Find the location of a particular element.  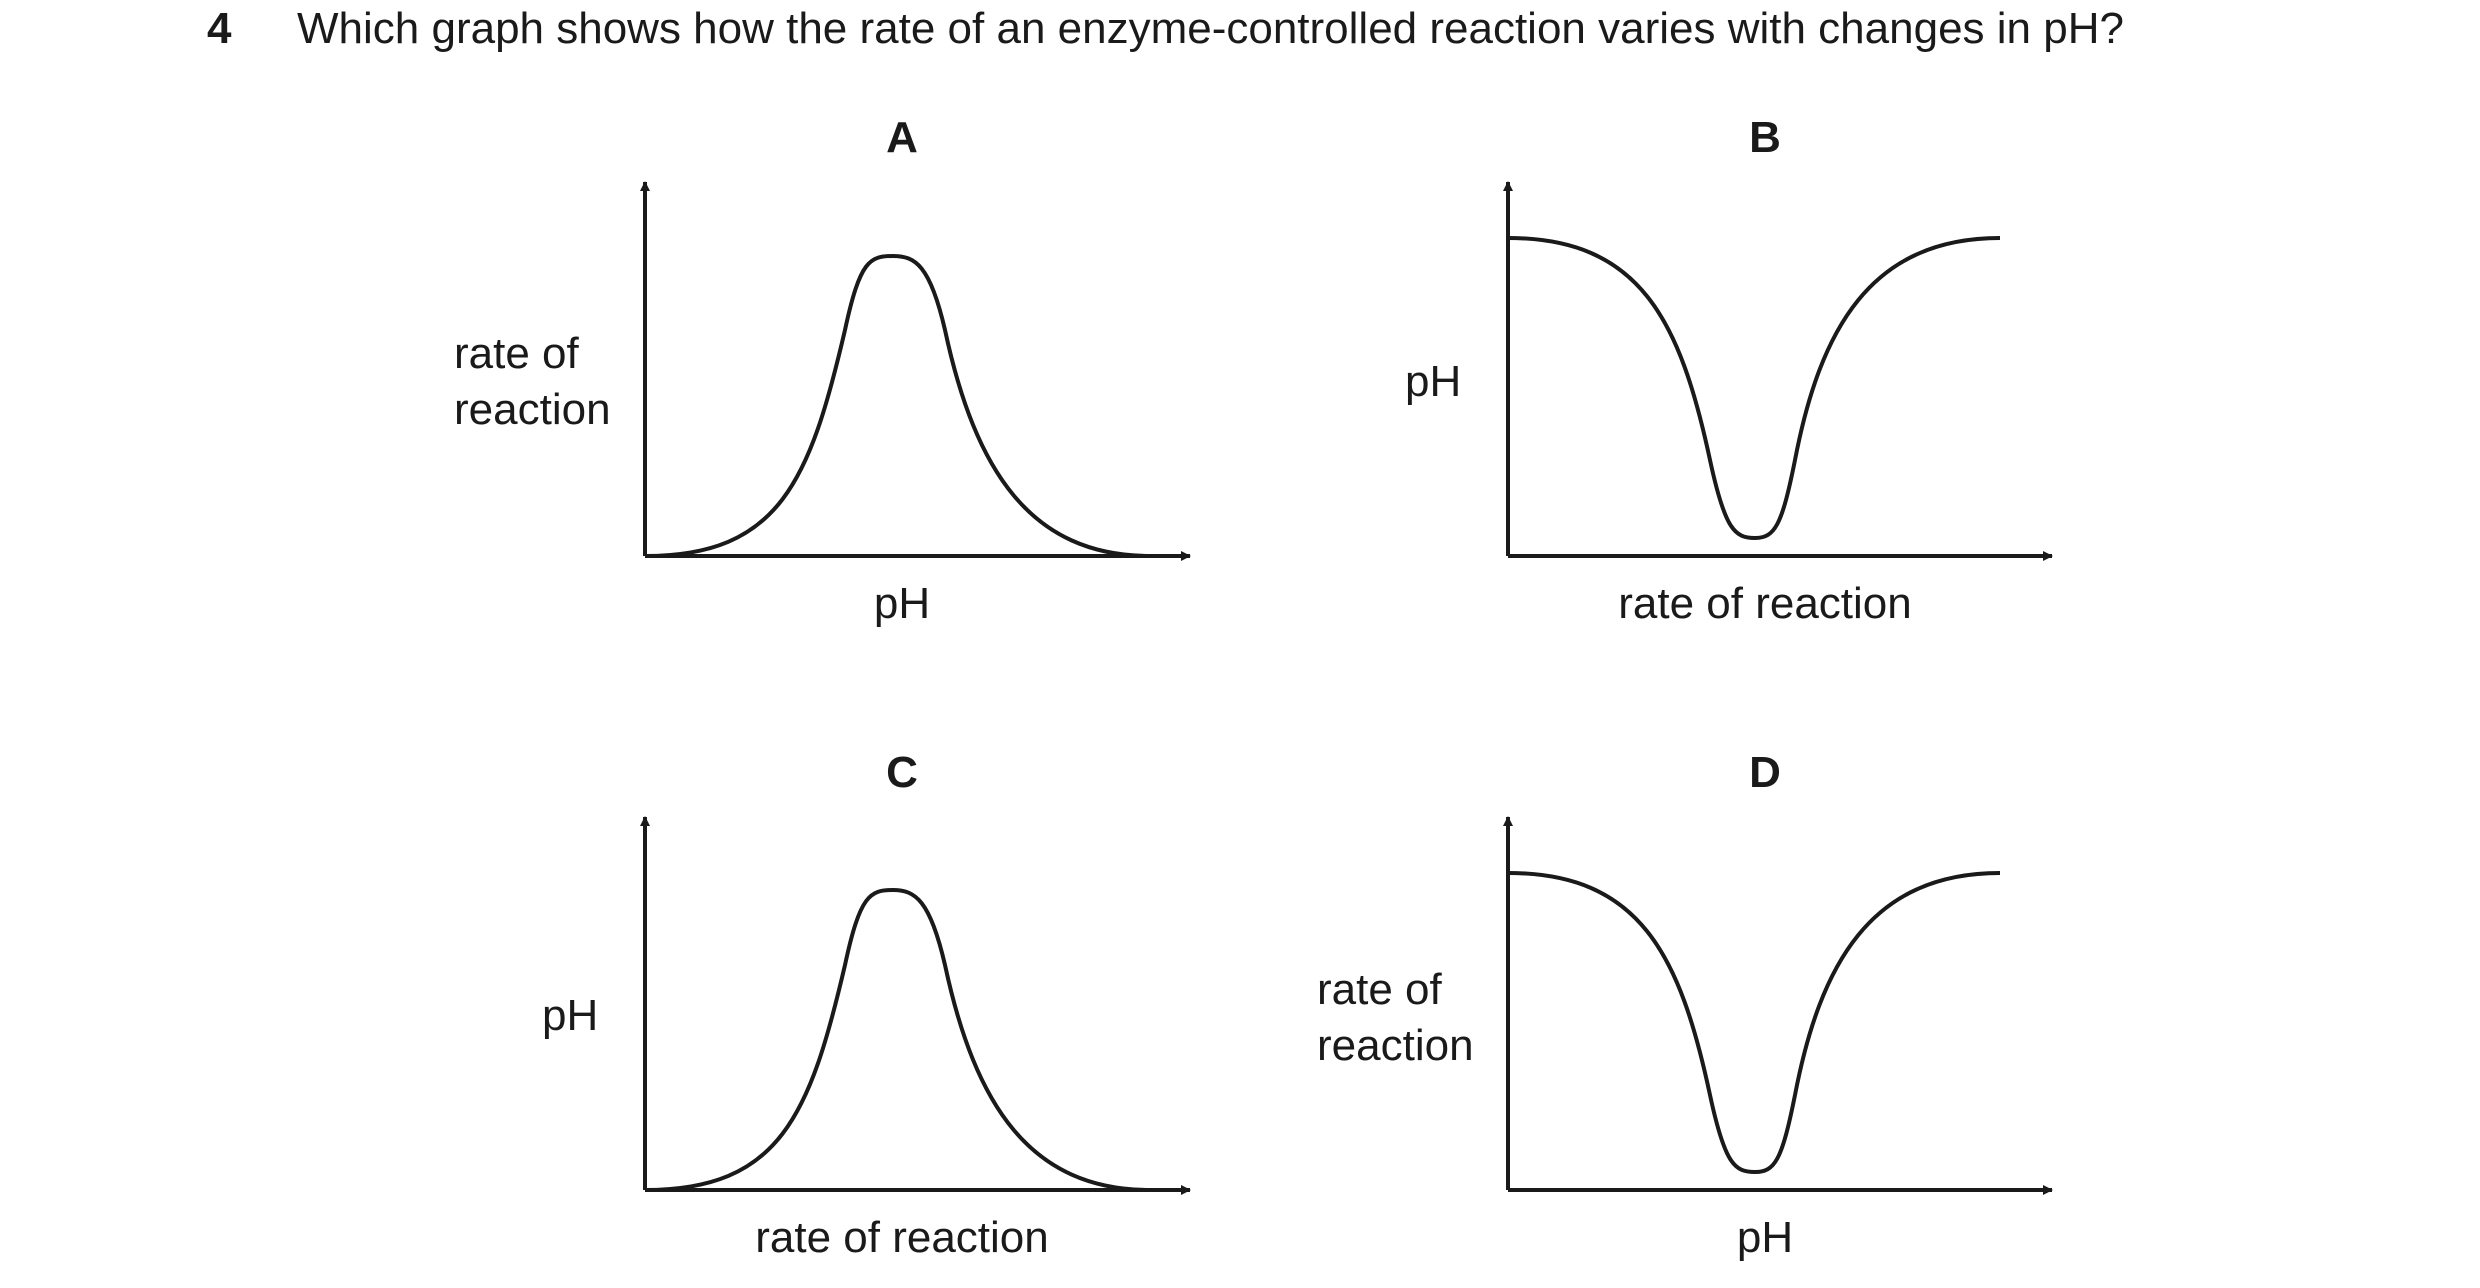

graph-a: A rate of reaction pH is located at coordinates (822, 370).